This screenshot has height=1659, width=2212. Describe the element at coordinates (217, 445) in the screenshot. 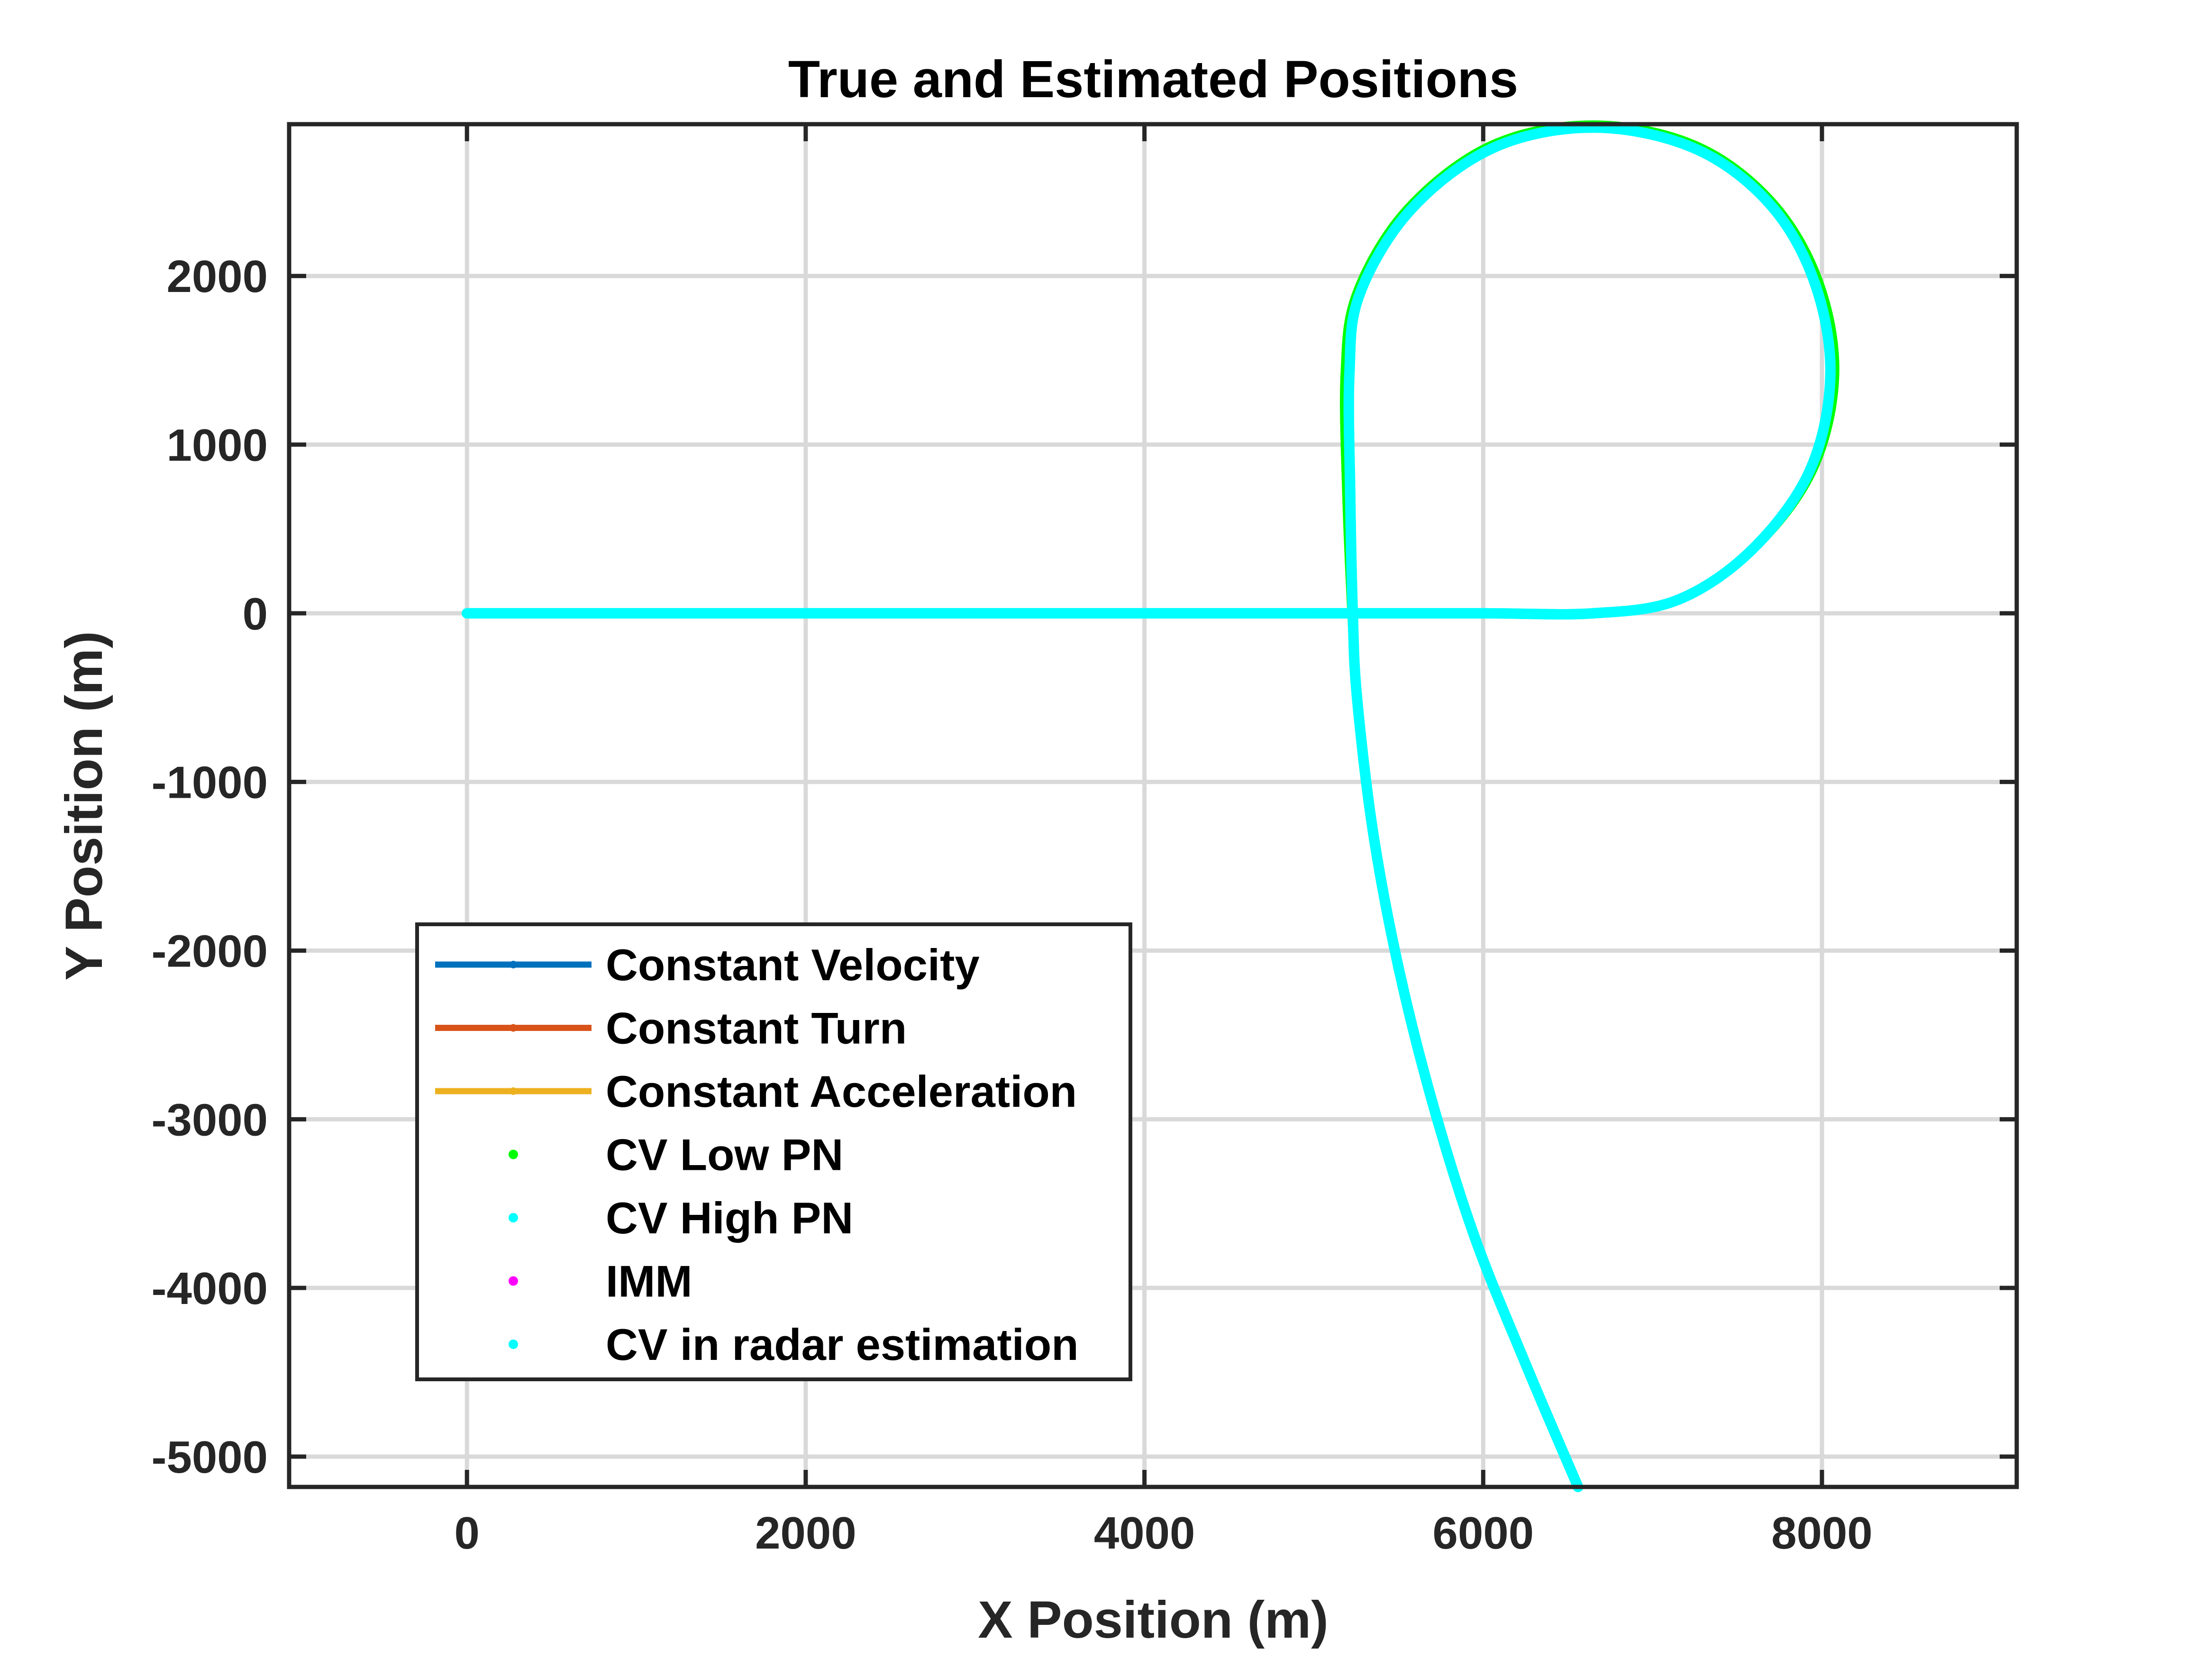

I see `y-tick-label: 1000` at that location.